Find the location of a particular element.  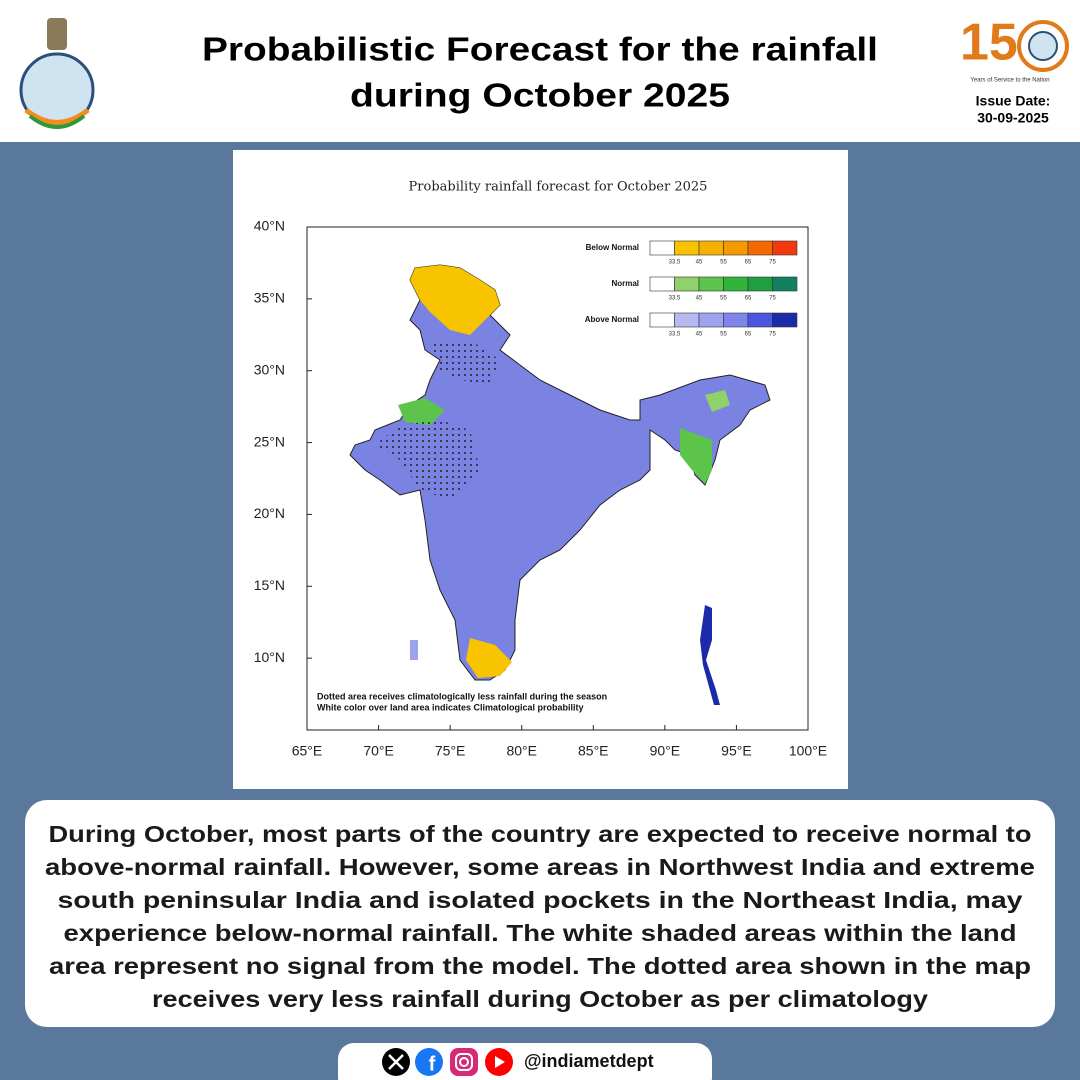

header-title: during October 2025 is located at coordinates (540, 95).